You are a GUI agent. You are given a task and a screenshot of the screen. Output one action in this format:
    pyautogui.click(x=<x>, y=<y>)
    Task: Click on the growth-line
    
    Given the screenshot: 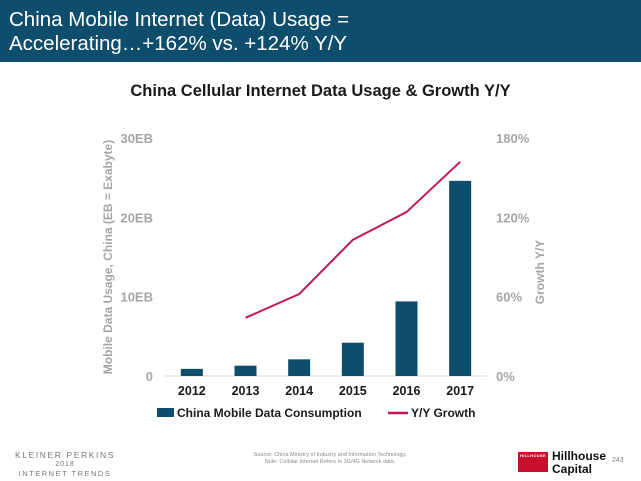 What is the action you would take?
    pyautogui.click(x=353, y=240)
    